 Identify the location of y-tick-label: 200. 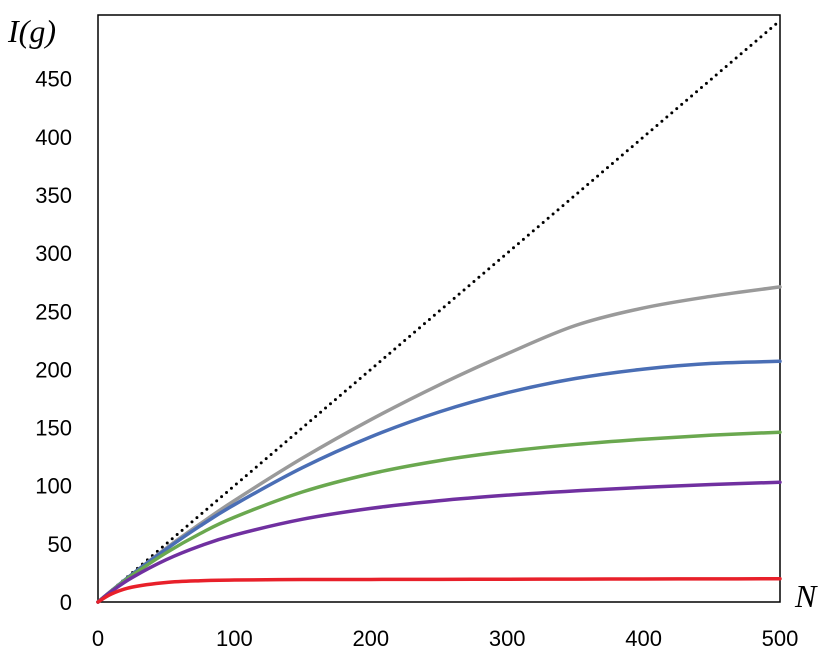
(53, 369).